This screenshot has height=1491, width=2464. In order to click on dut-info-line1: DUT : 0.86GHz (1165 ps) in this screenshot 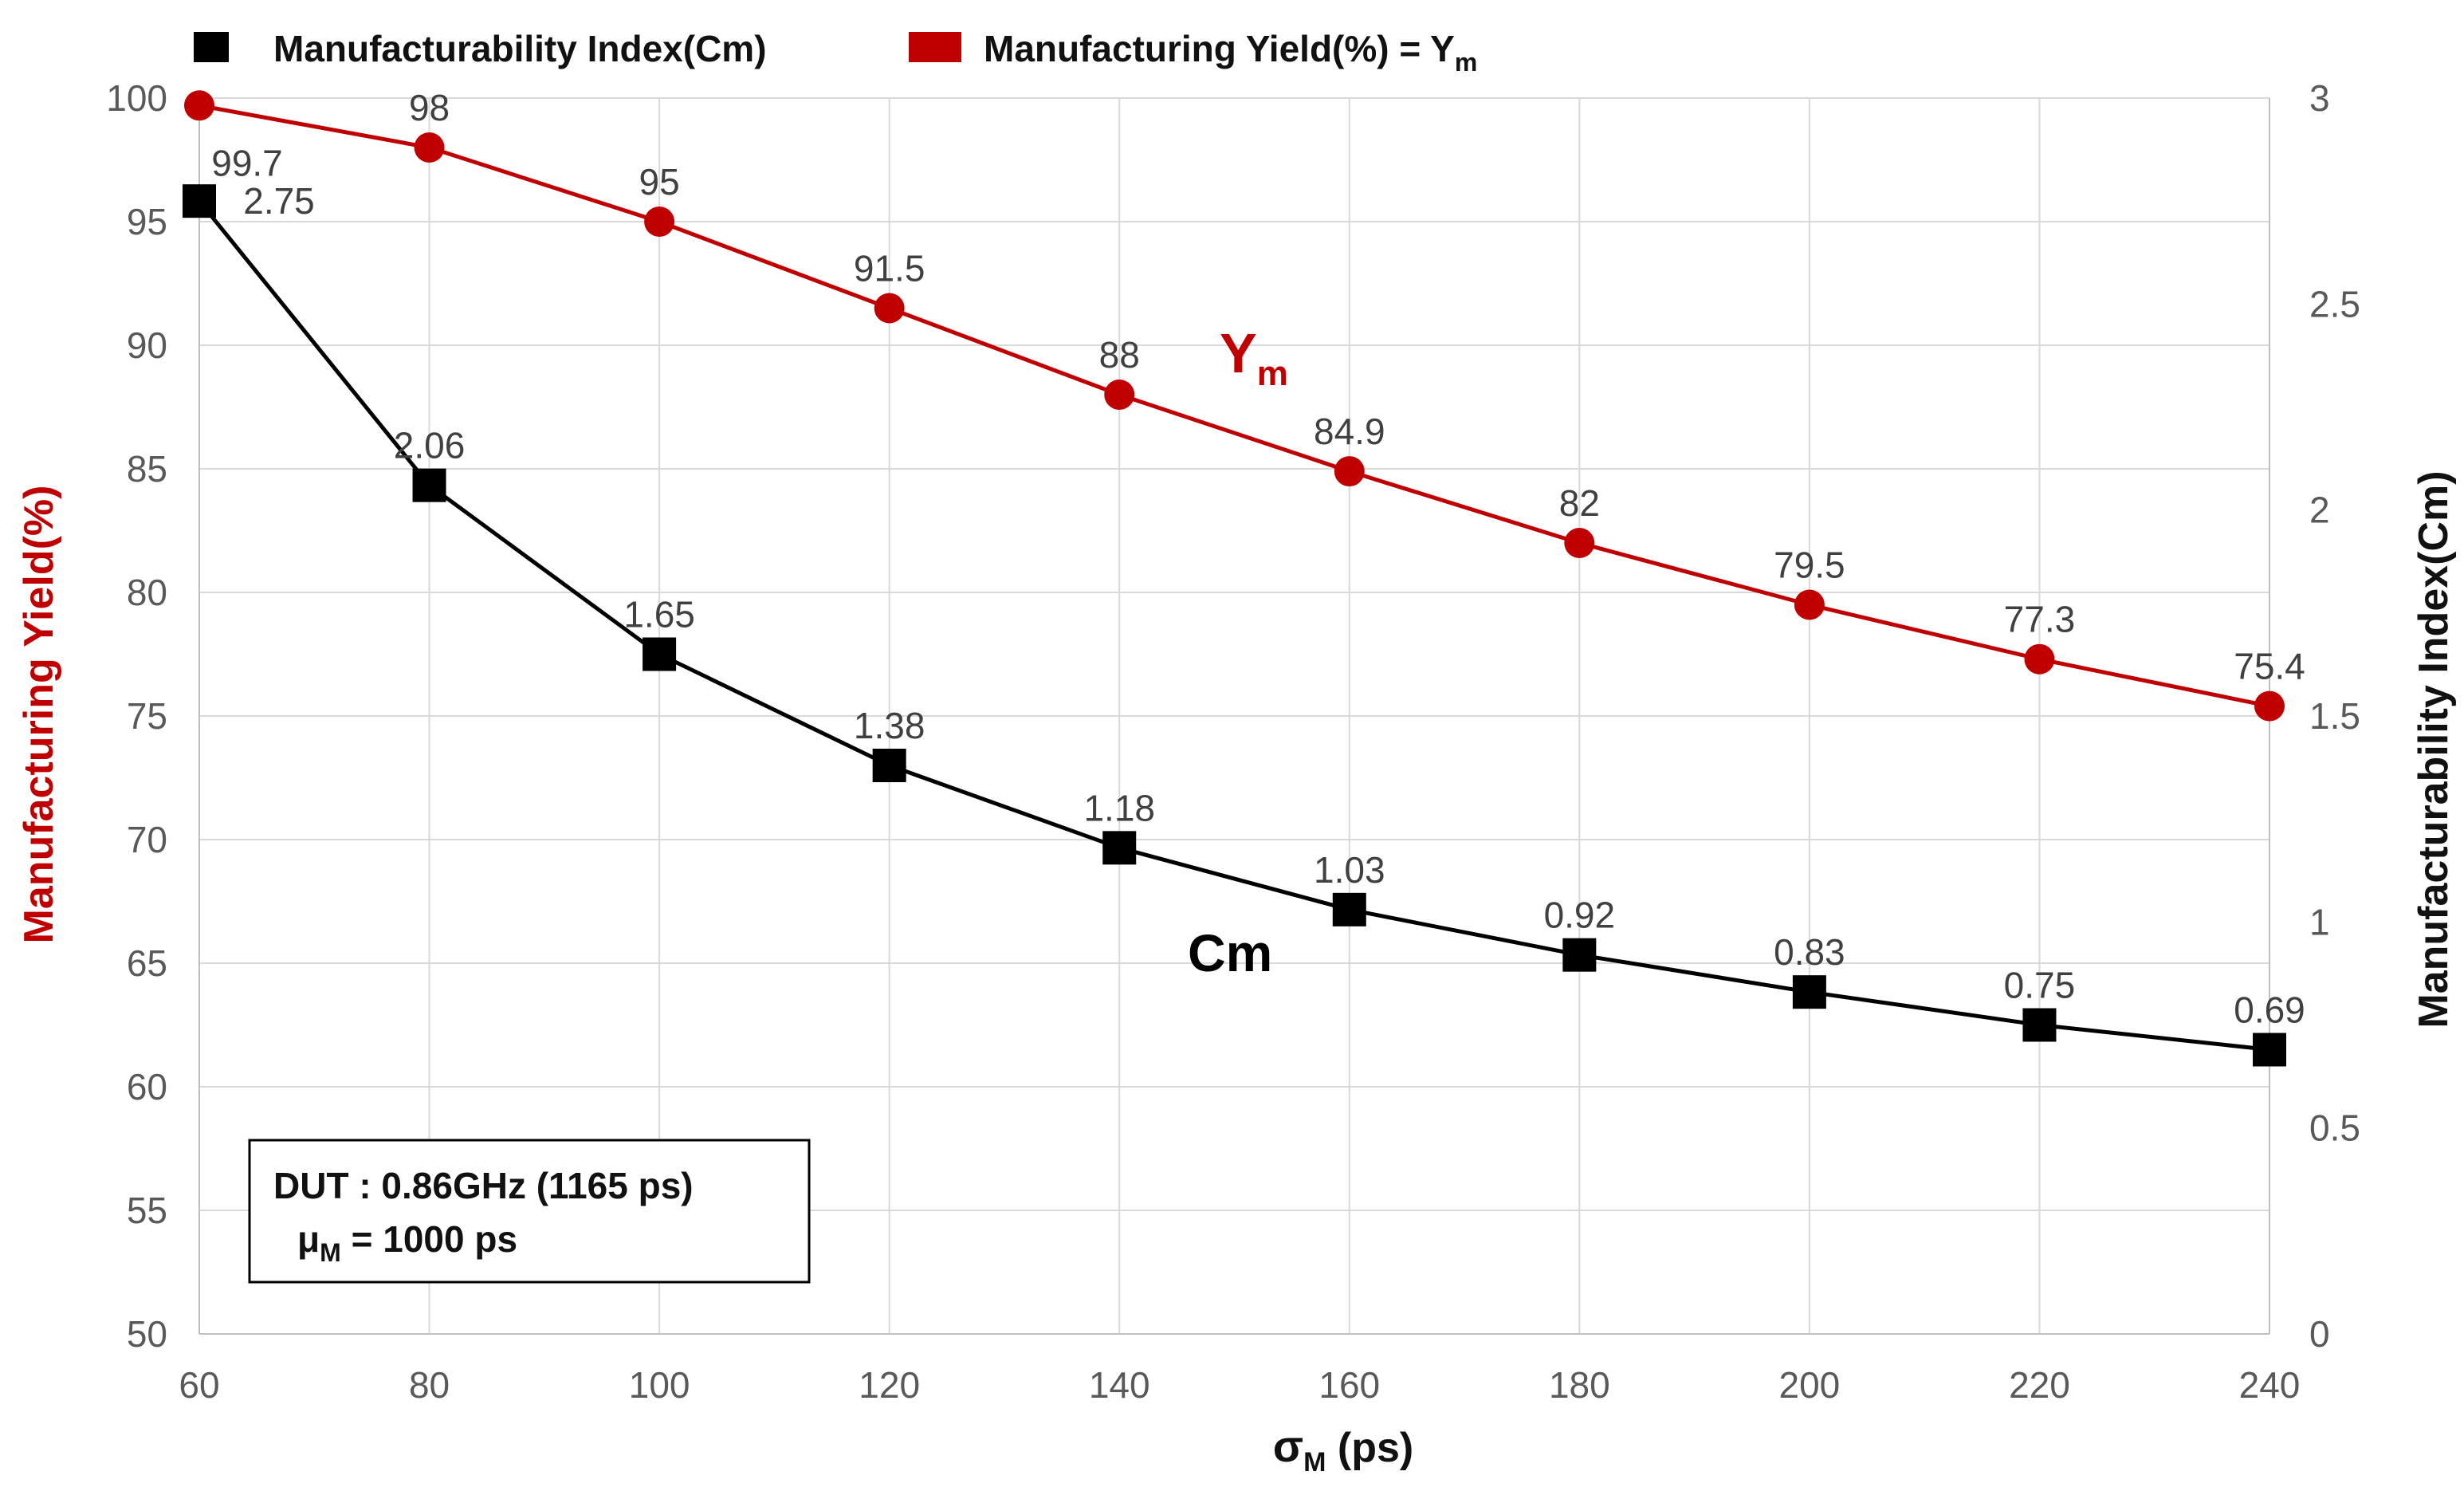, I will do `click(484, 1185)`.